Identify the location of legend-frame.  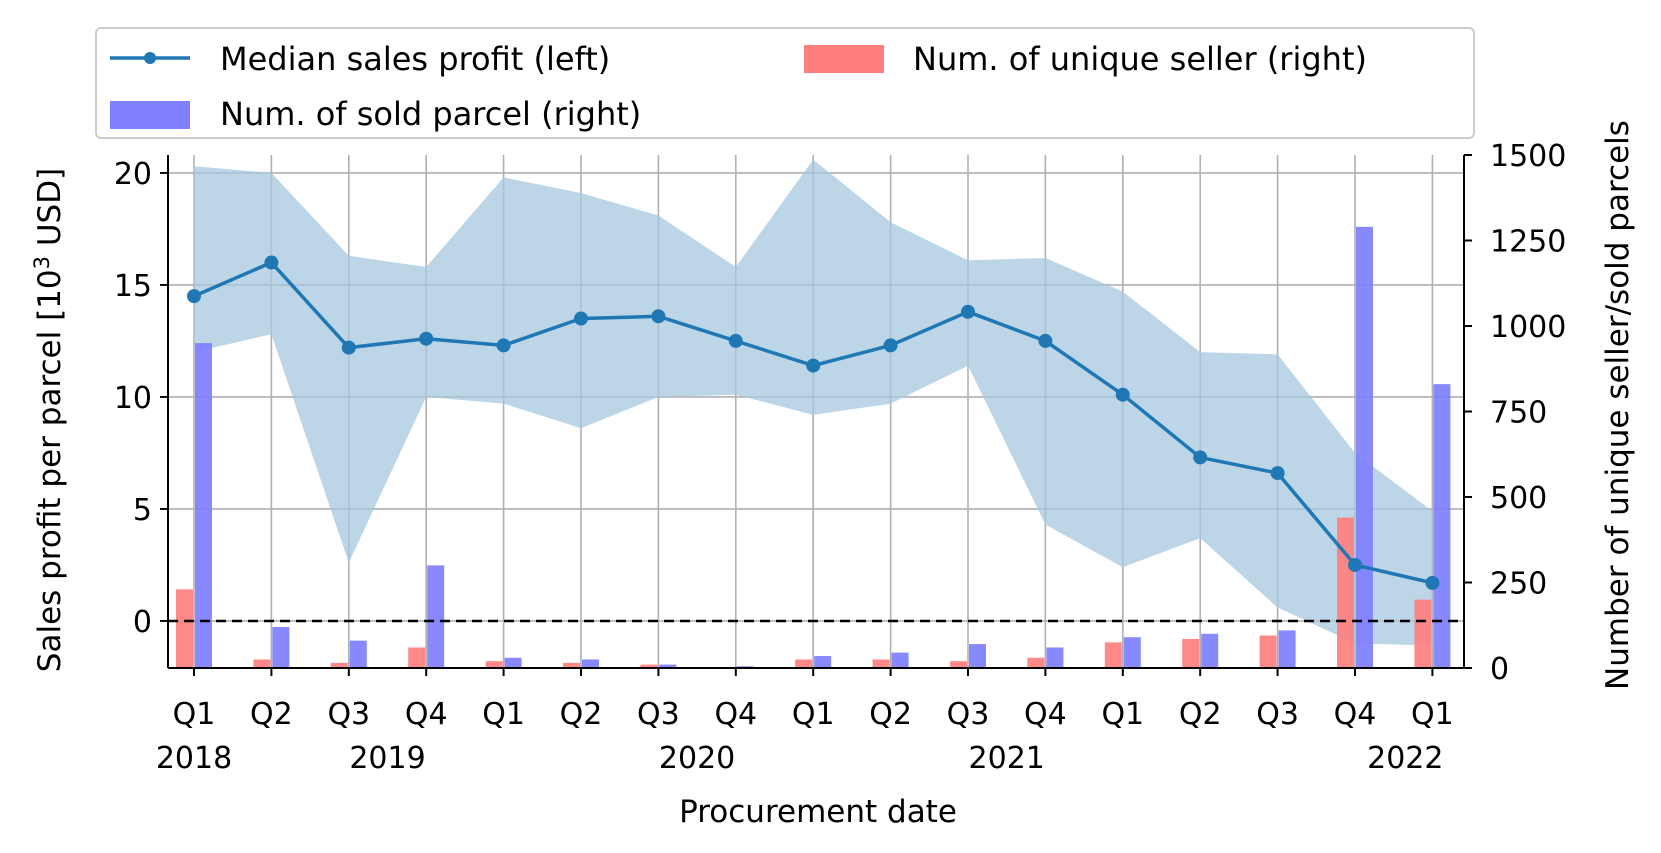
(785, 83).